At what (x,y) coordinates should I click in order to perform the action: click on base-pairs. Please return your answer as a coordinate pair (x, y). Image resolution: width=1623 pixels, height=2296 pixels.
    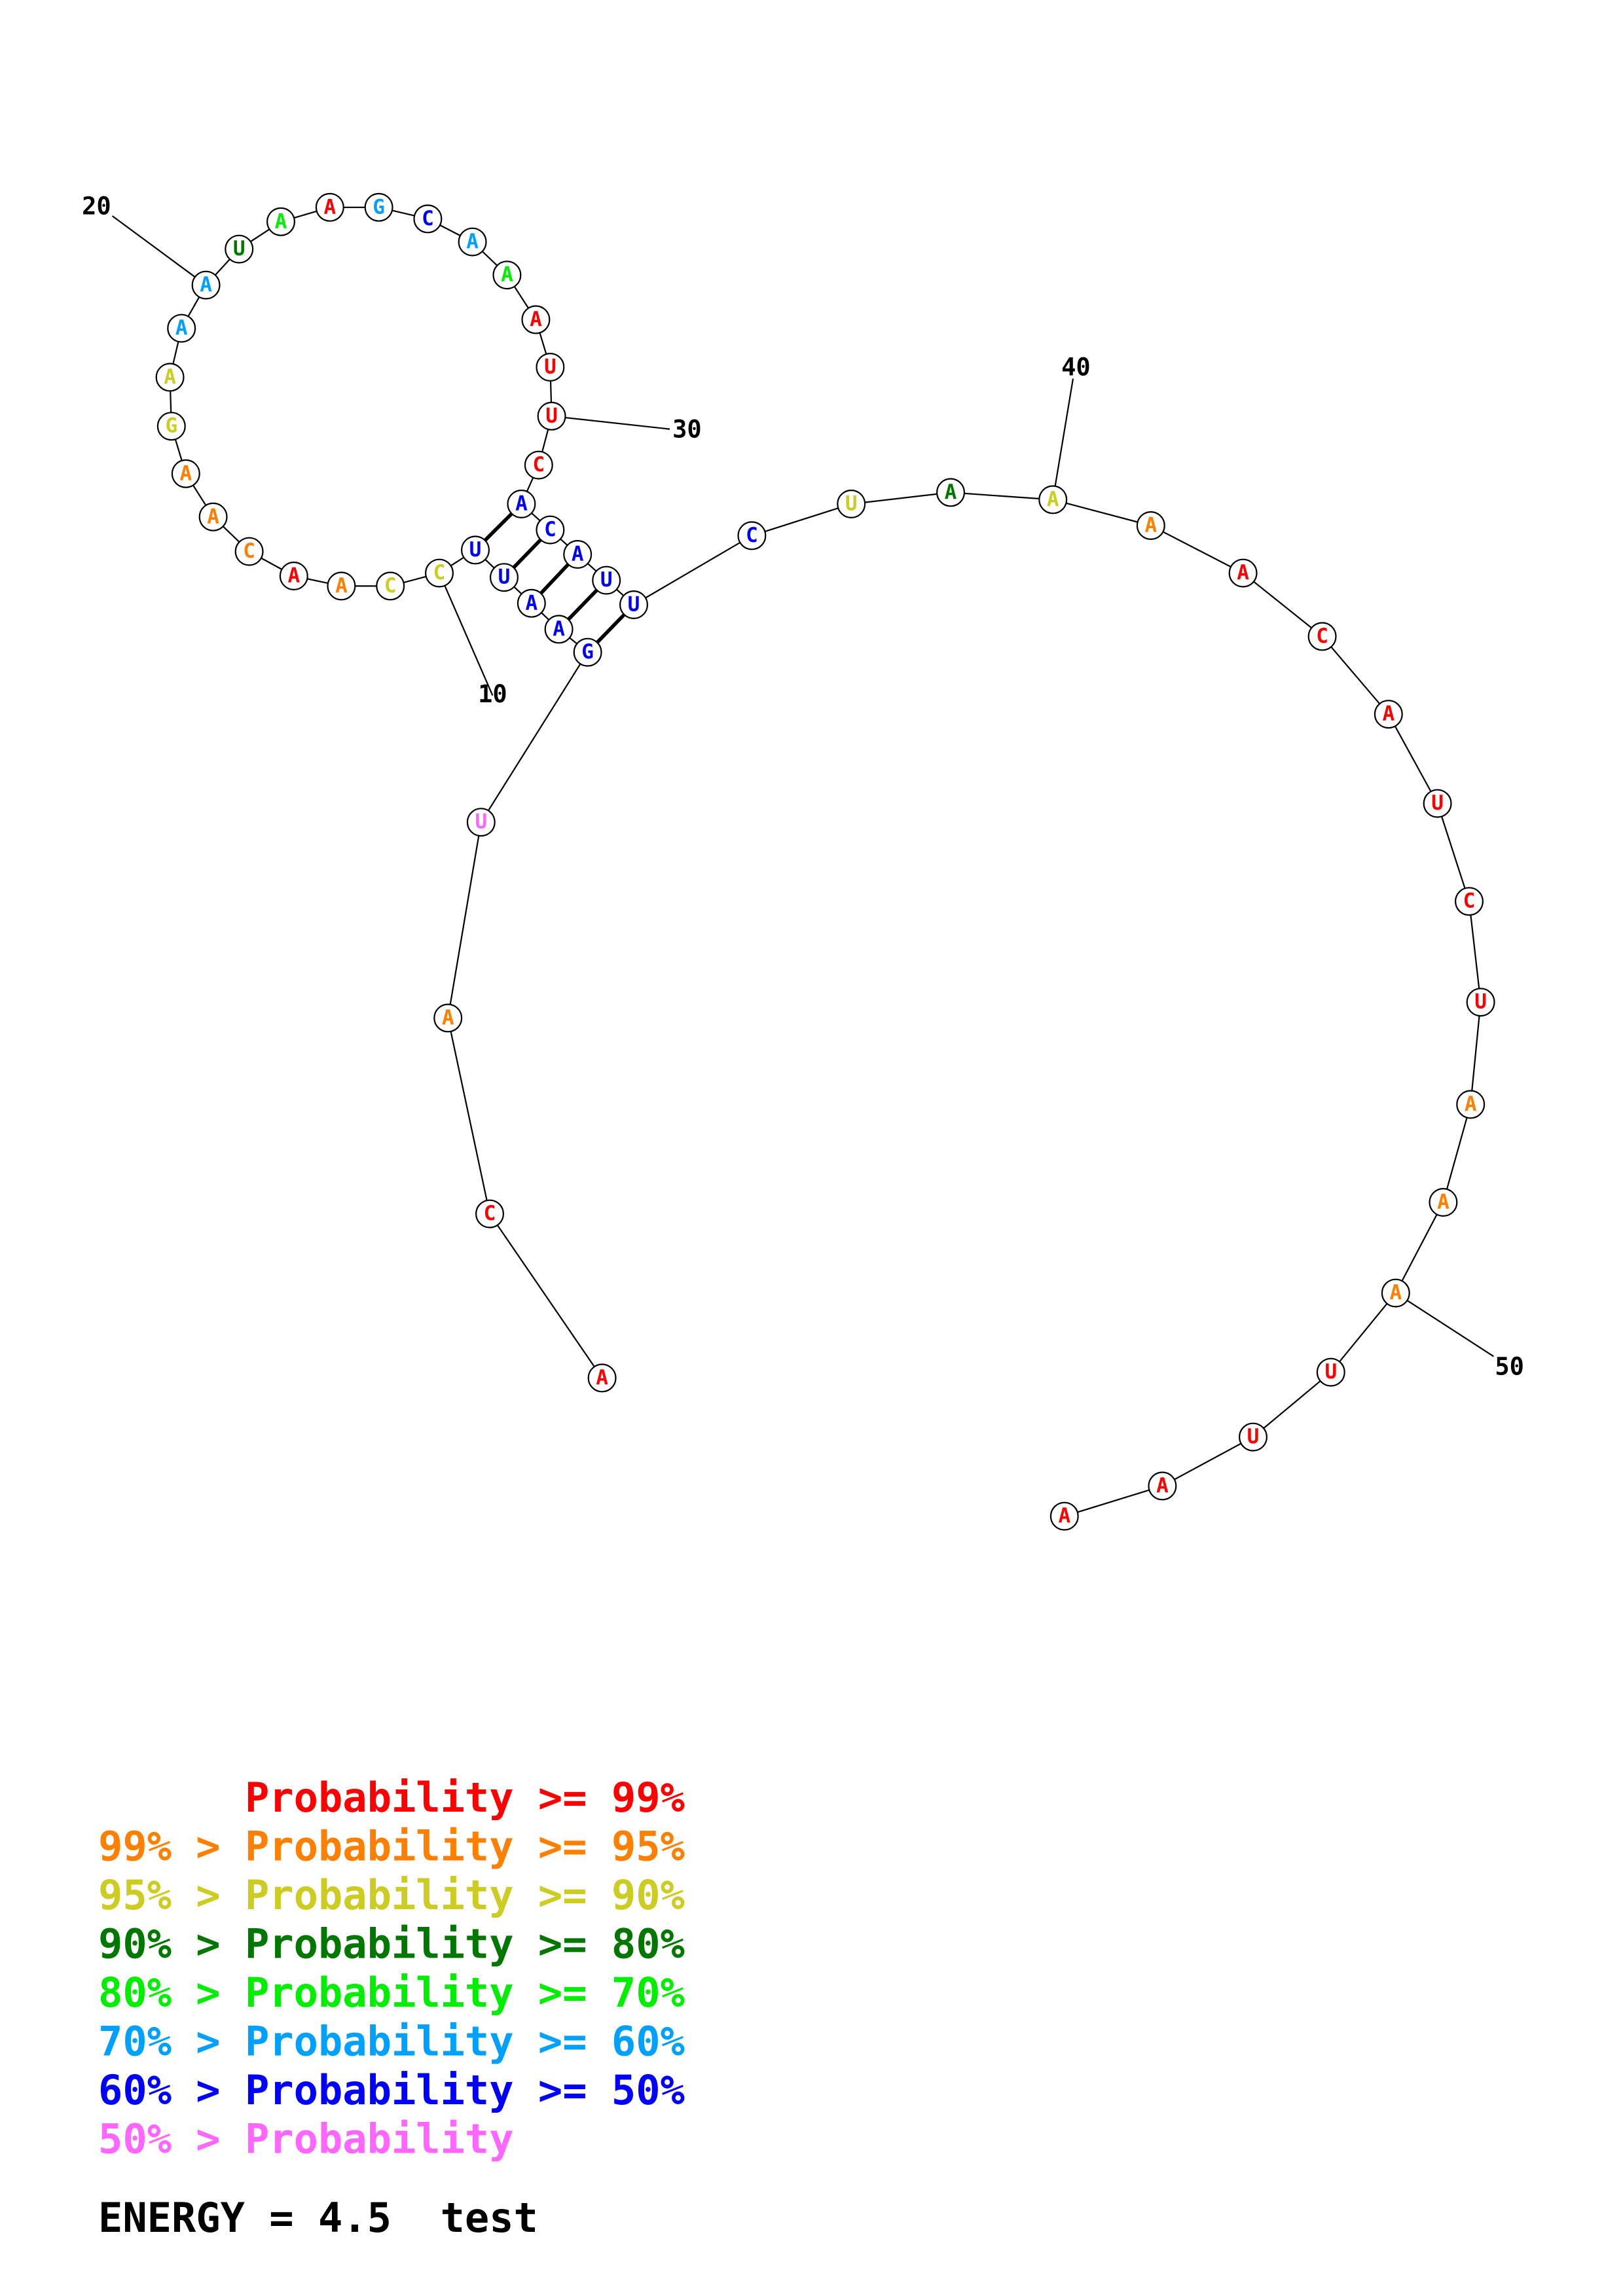
    Looking at the image, I should click on (554, 578).